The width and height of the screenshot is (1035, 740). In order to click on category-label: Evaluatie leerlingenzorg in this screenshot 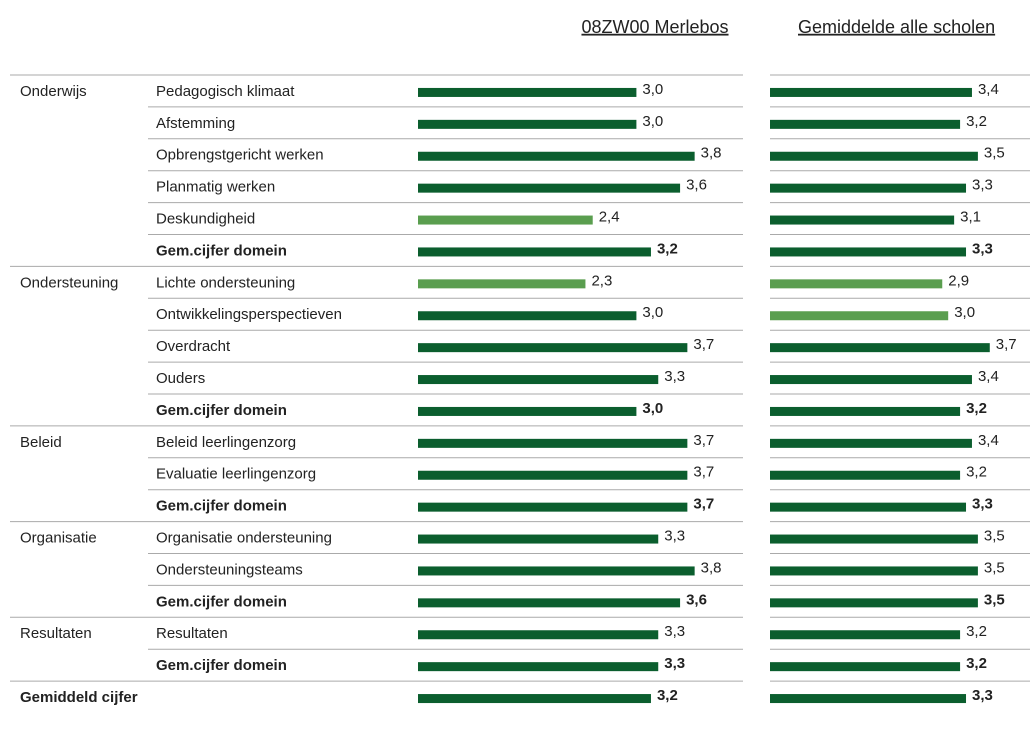, I will do `click(236, 474)`.